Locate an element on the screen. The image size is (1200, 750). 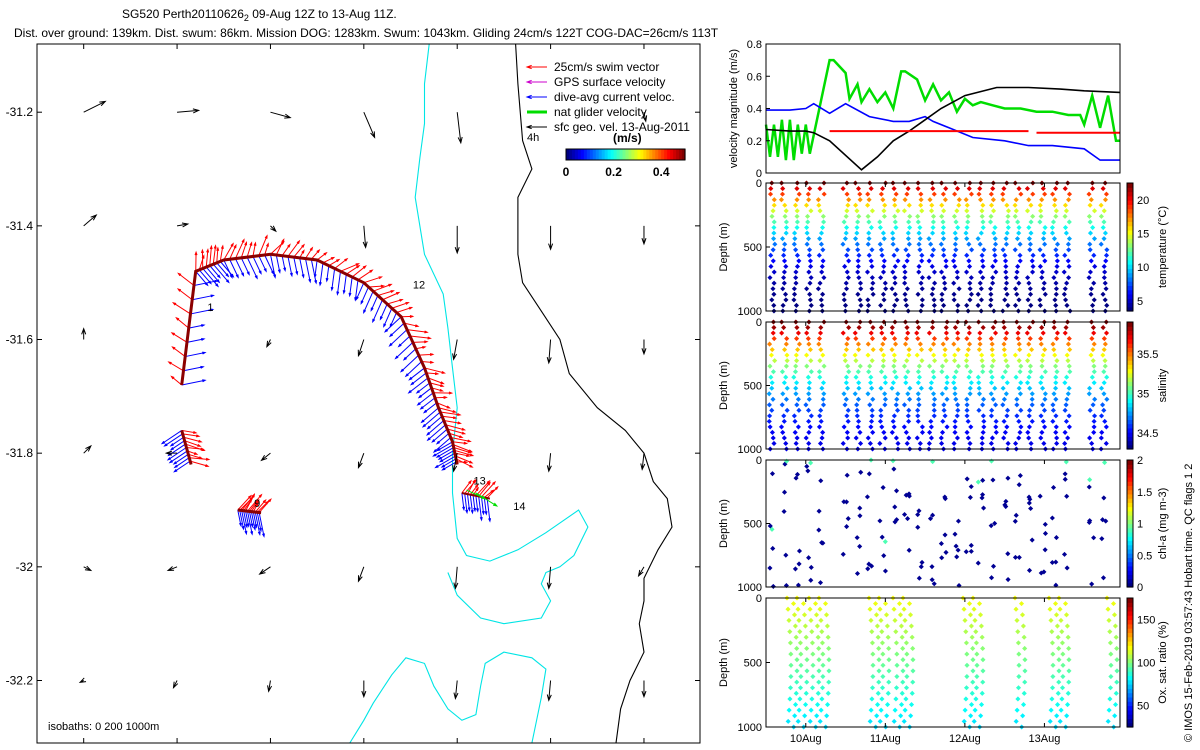
colorbar-tick-label: 20 is located at coordinates (1143, 201).